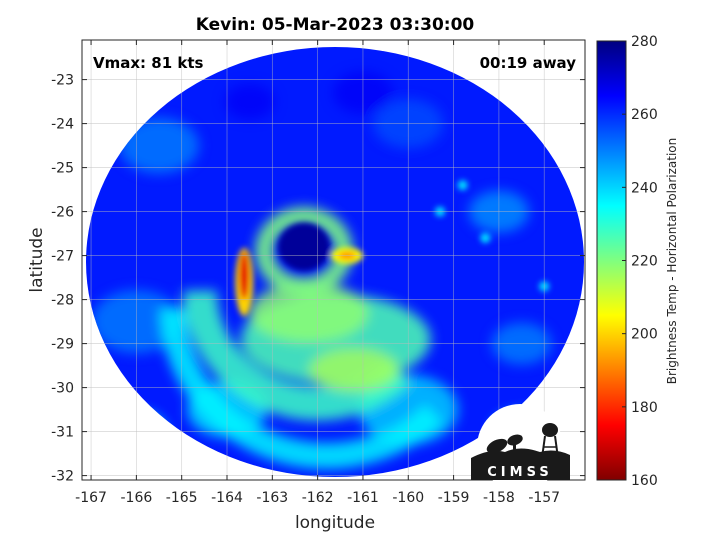 The width and height of the screenshot is (720, 540). I want to click on x-tick-label: -164, so click(227, 498).